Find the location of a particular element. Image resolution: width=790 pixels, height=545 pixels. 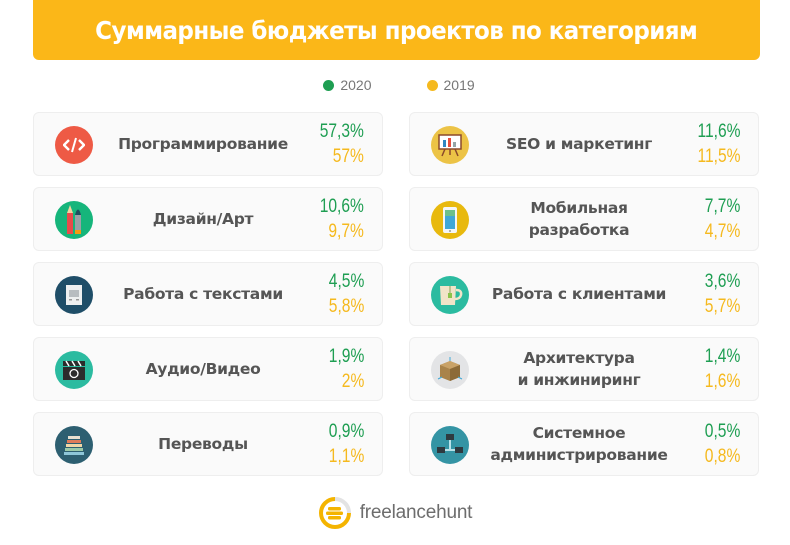

legend-label: 2020 is located at coordinates (356, 85).